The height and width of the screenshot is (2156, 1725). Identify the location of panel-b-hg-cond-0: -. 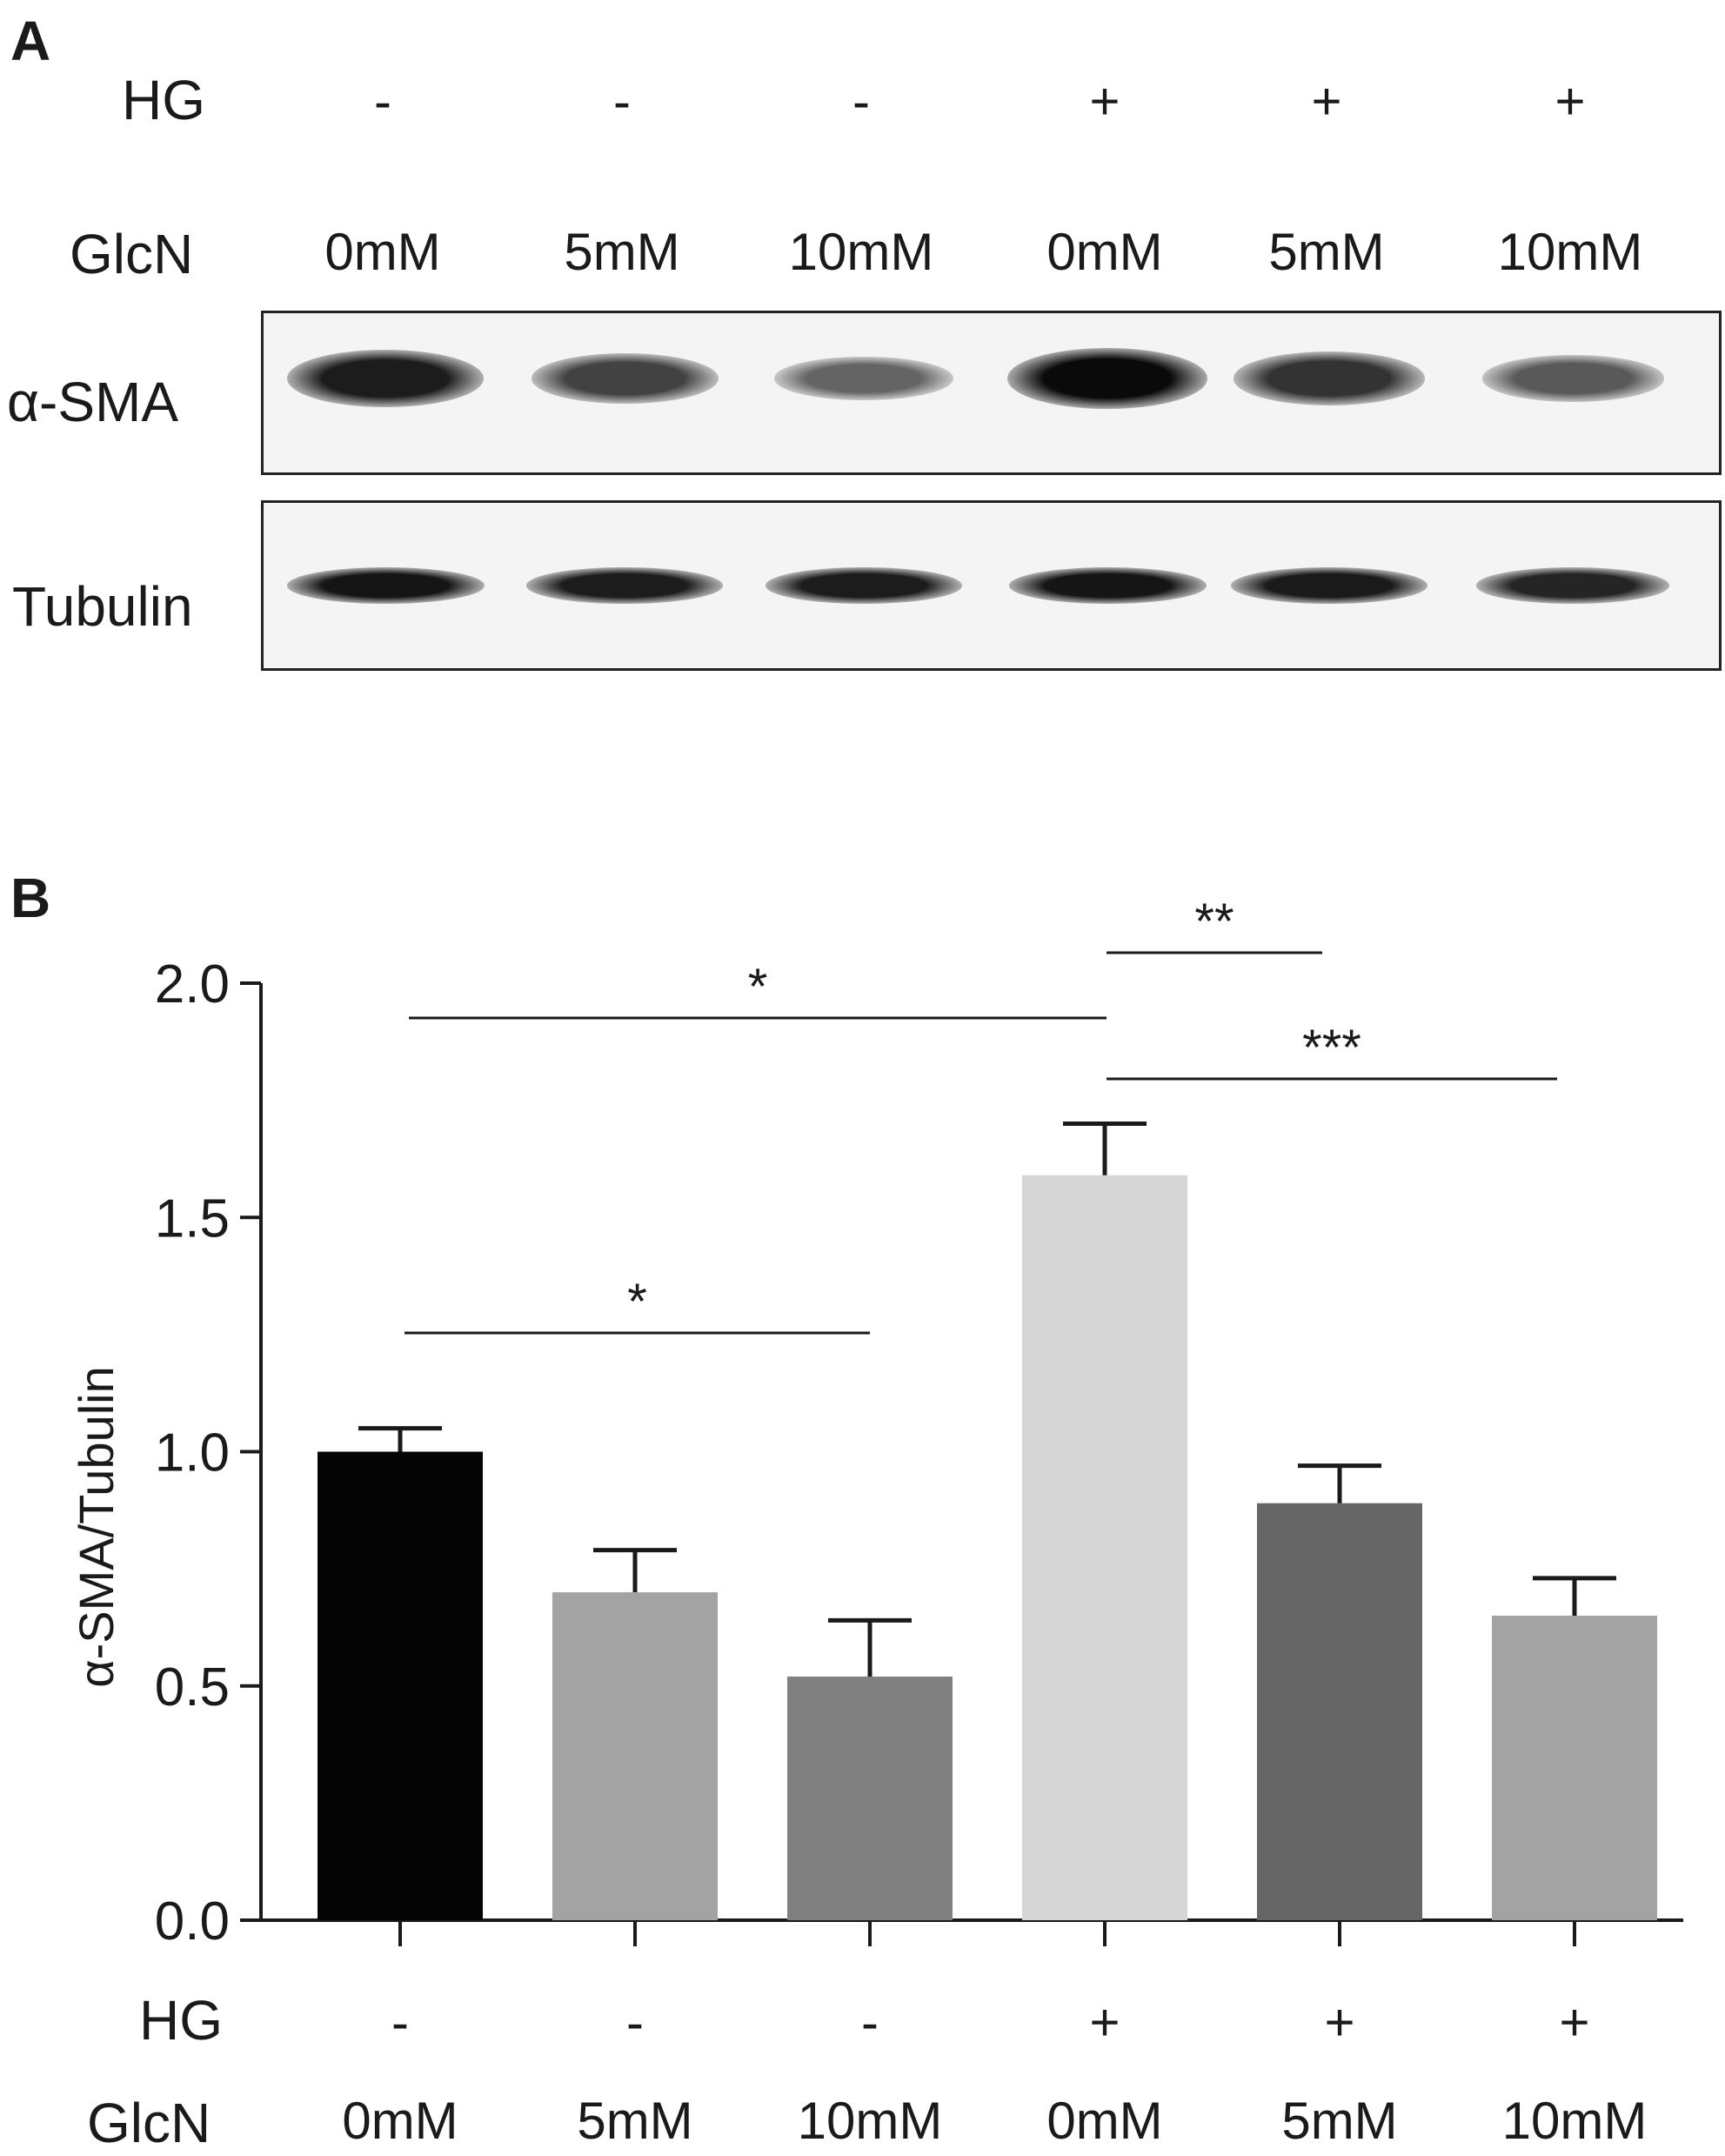
(400, 2022).